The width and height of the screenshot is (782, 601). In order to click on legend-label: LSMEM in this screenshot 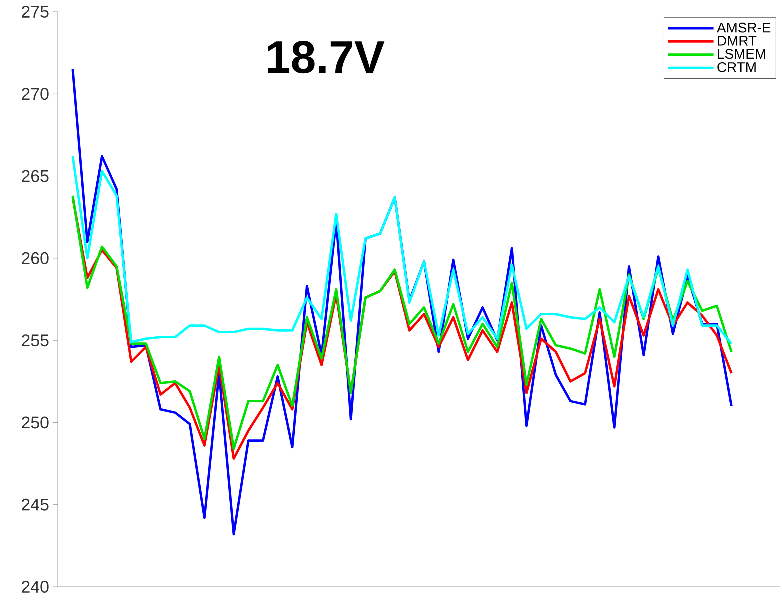, I will do `click(742, 54)`.